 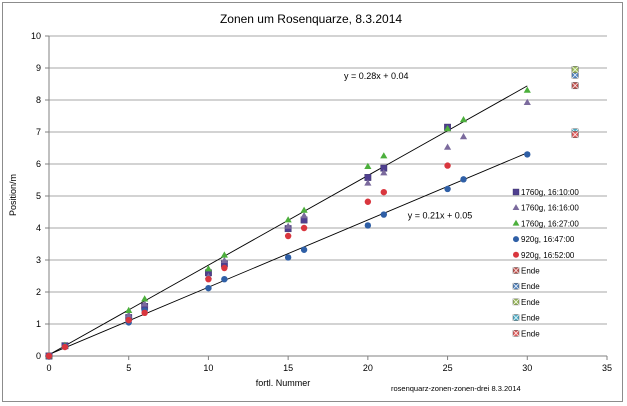 I want to click on y-tick-label: 8, so click(x=38, y=100).